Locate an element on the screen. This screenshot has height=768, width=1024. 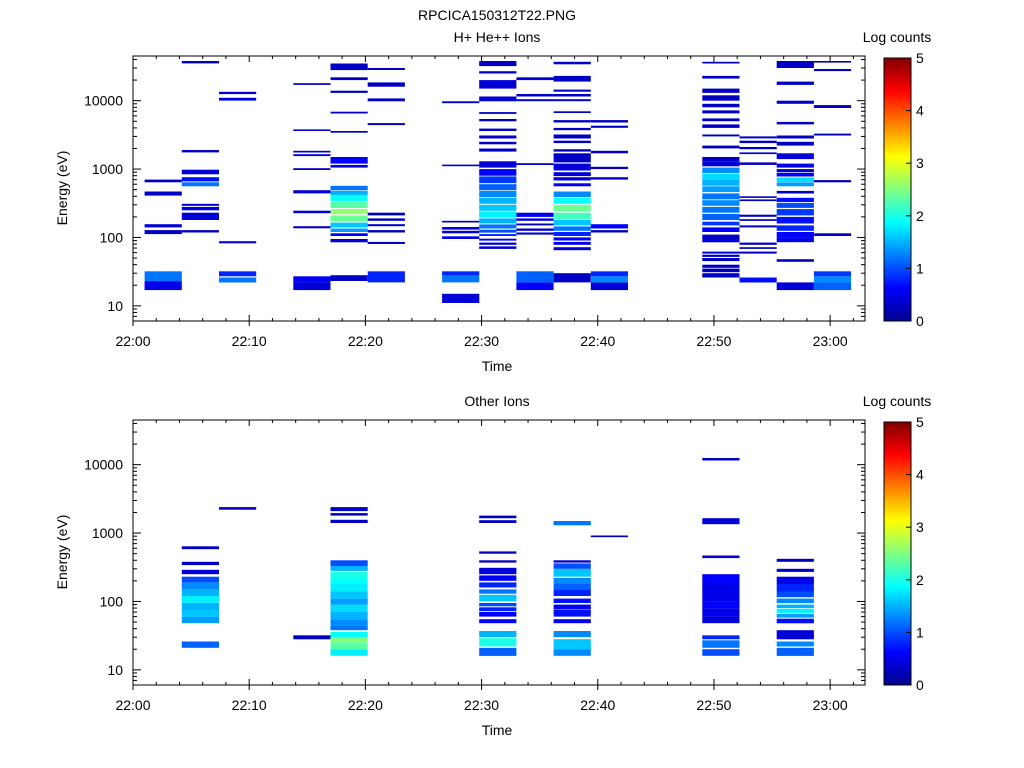
panel1-colorbar-label: Log counts is located at coordinates (897, 37).